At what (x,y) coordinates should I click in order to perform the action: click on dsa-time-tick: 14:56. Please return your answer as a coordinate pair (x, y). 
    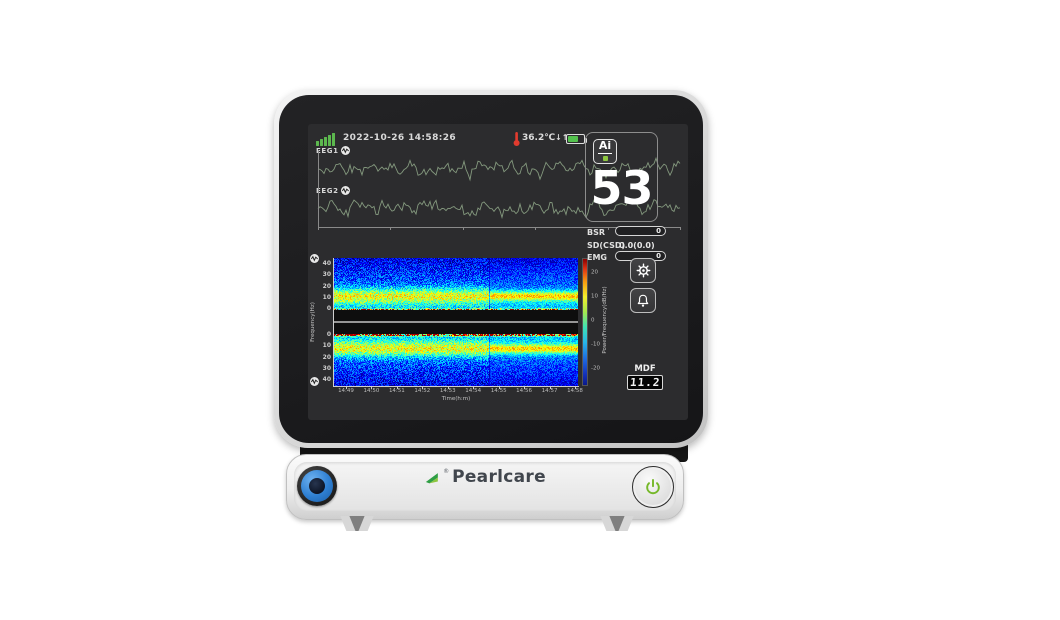
    Looking at the image, I should click on (524, 391).